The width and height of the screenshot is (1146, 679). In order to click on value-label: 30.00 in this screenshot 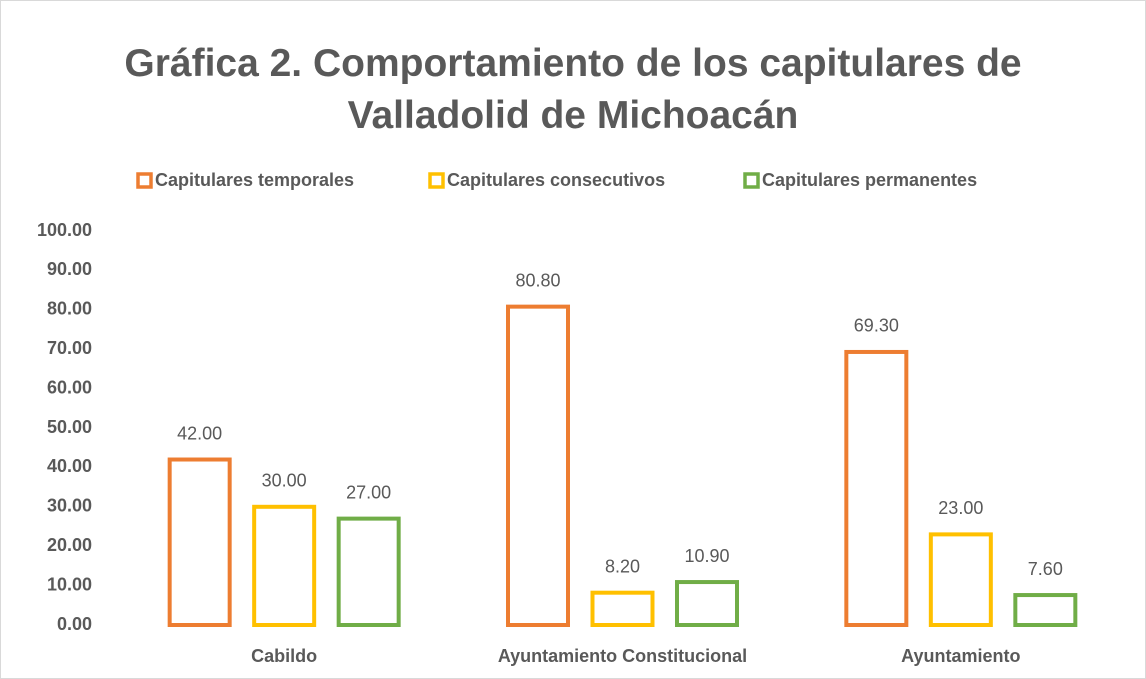, I will do `click(284, 481)`.